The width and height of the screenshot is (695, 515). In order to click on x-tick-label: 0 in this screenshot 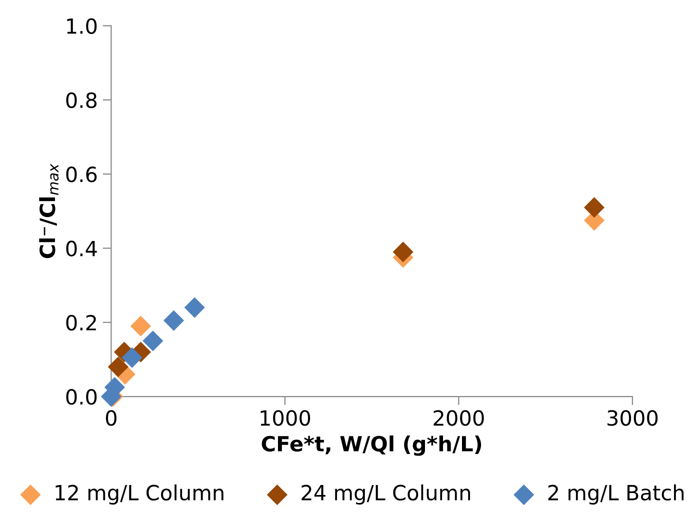, I will do `click(111, 418)`.